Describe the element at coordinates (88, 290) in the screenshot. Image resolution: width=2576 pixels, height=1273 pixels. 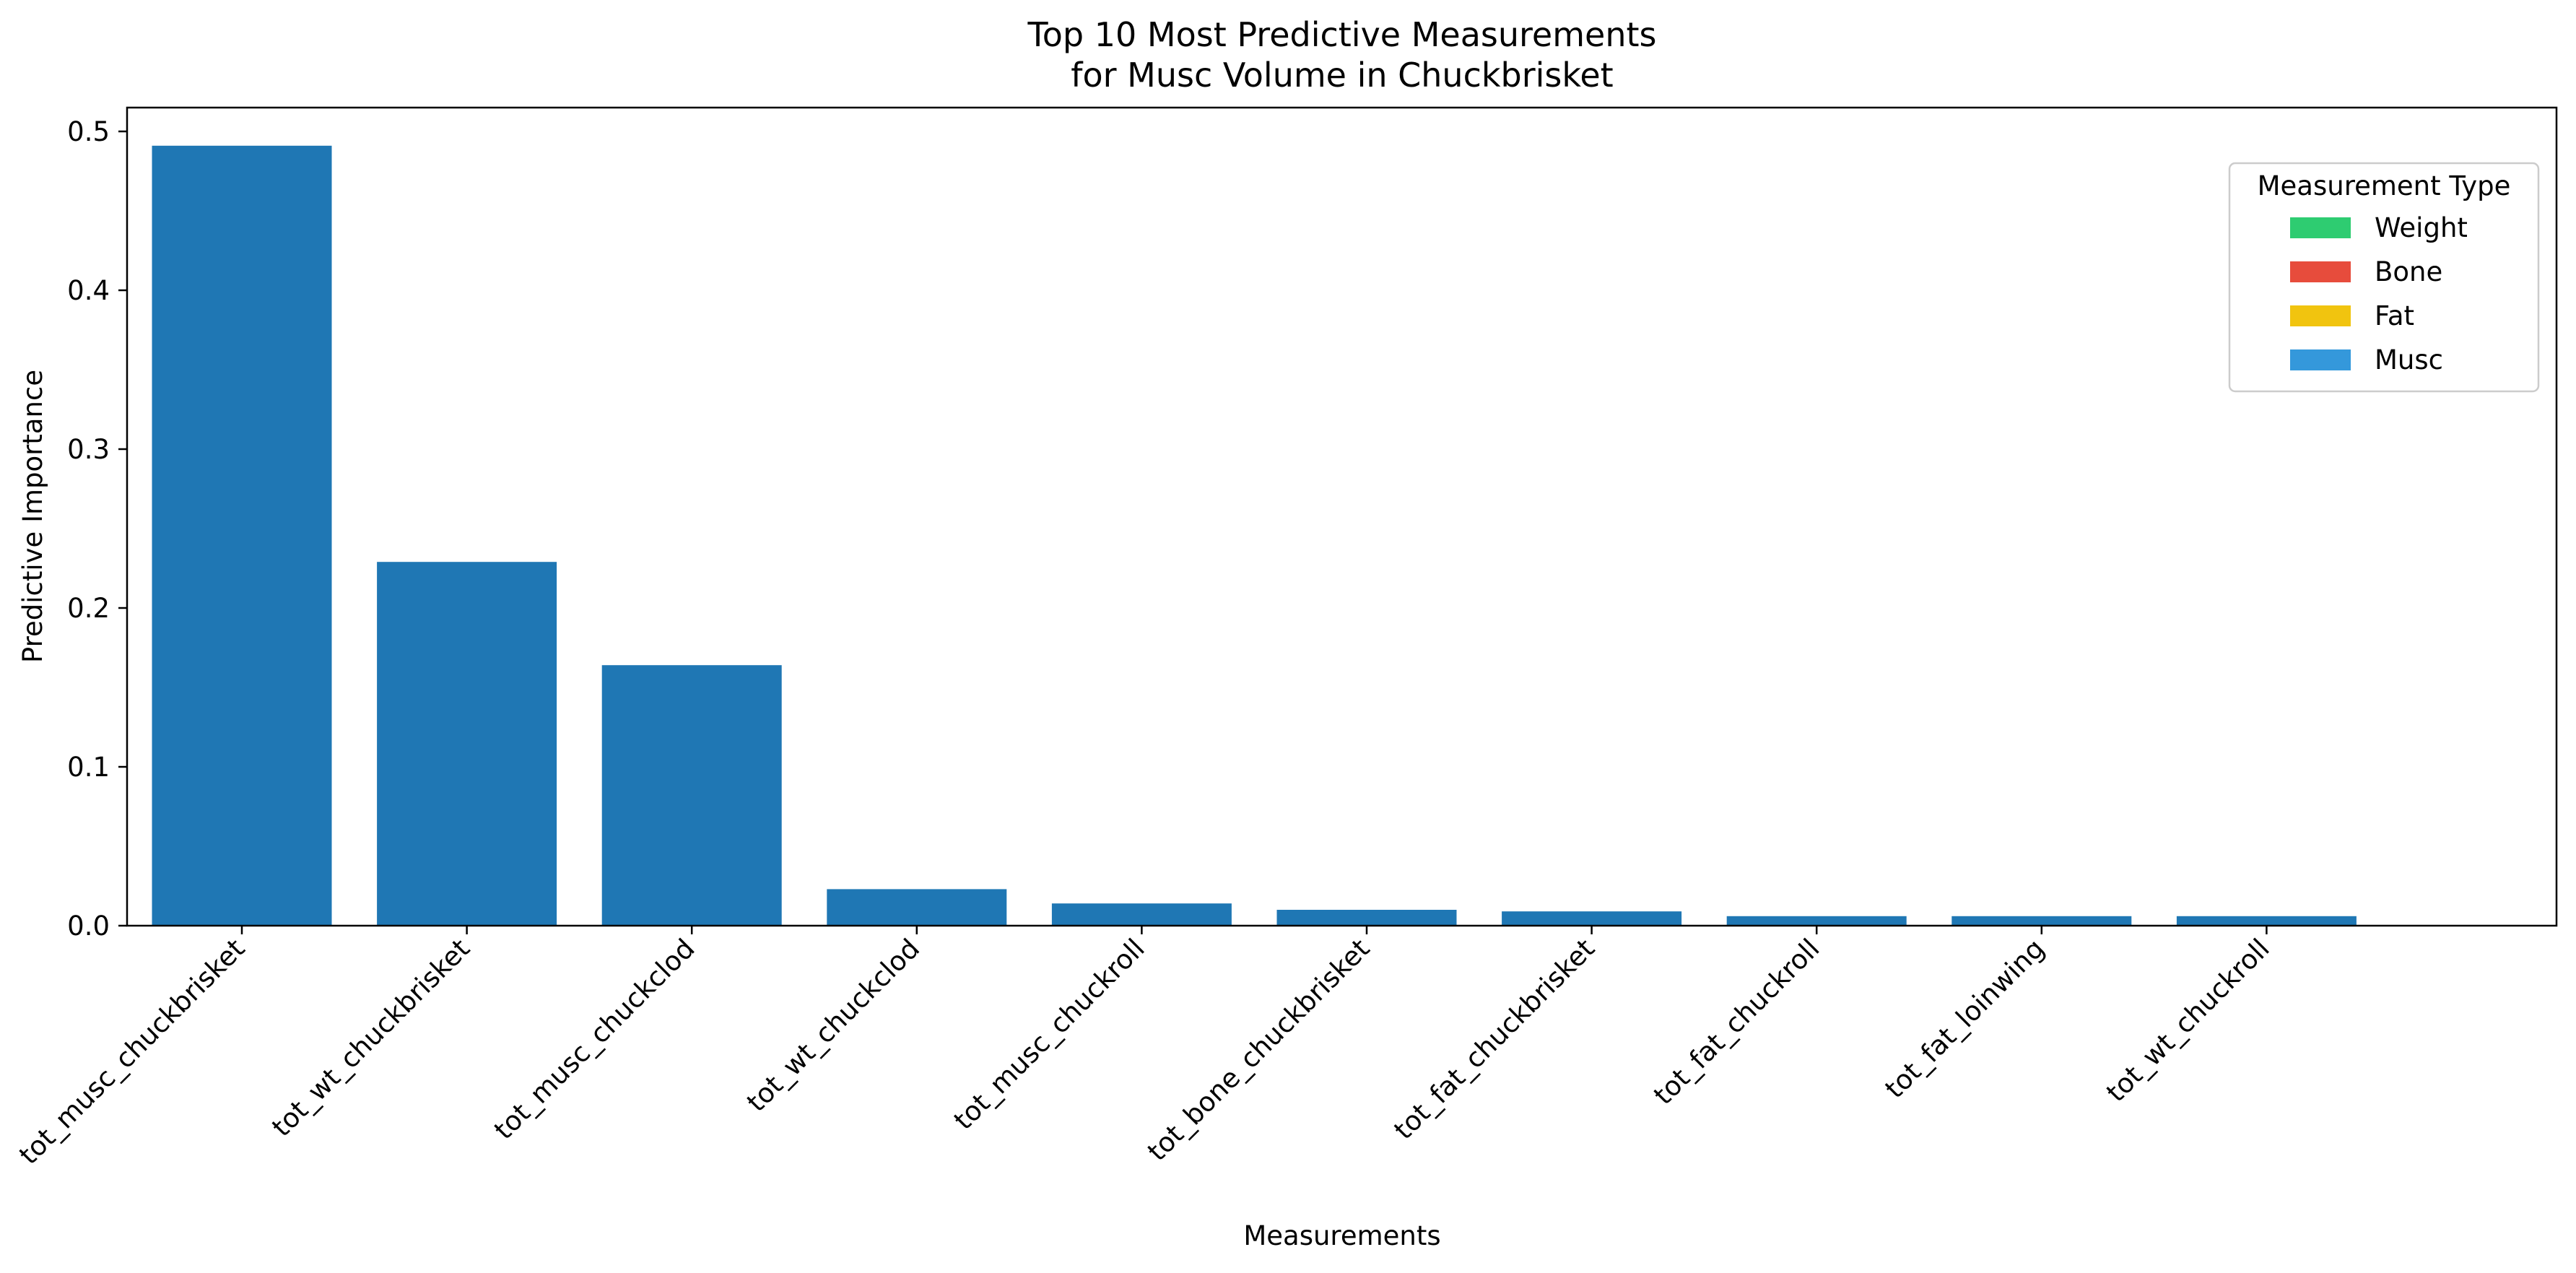
I see `y-tick-label: 0.4` at that location.